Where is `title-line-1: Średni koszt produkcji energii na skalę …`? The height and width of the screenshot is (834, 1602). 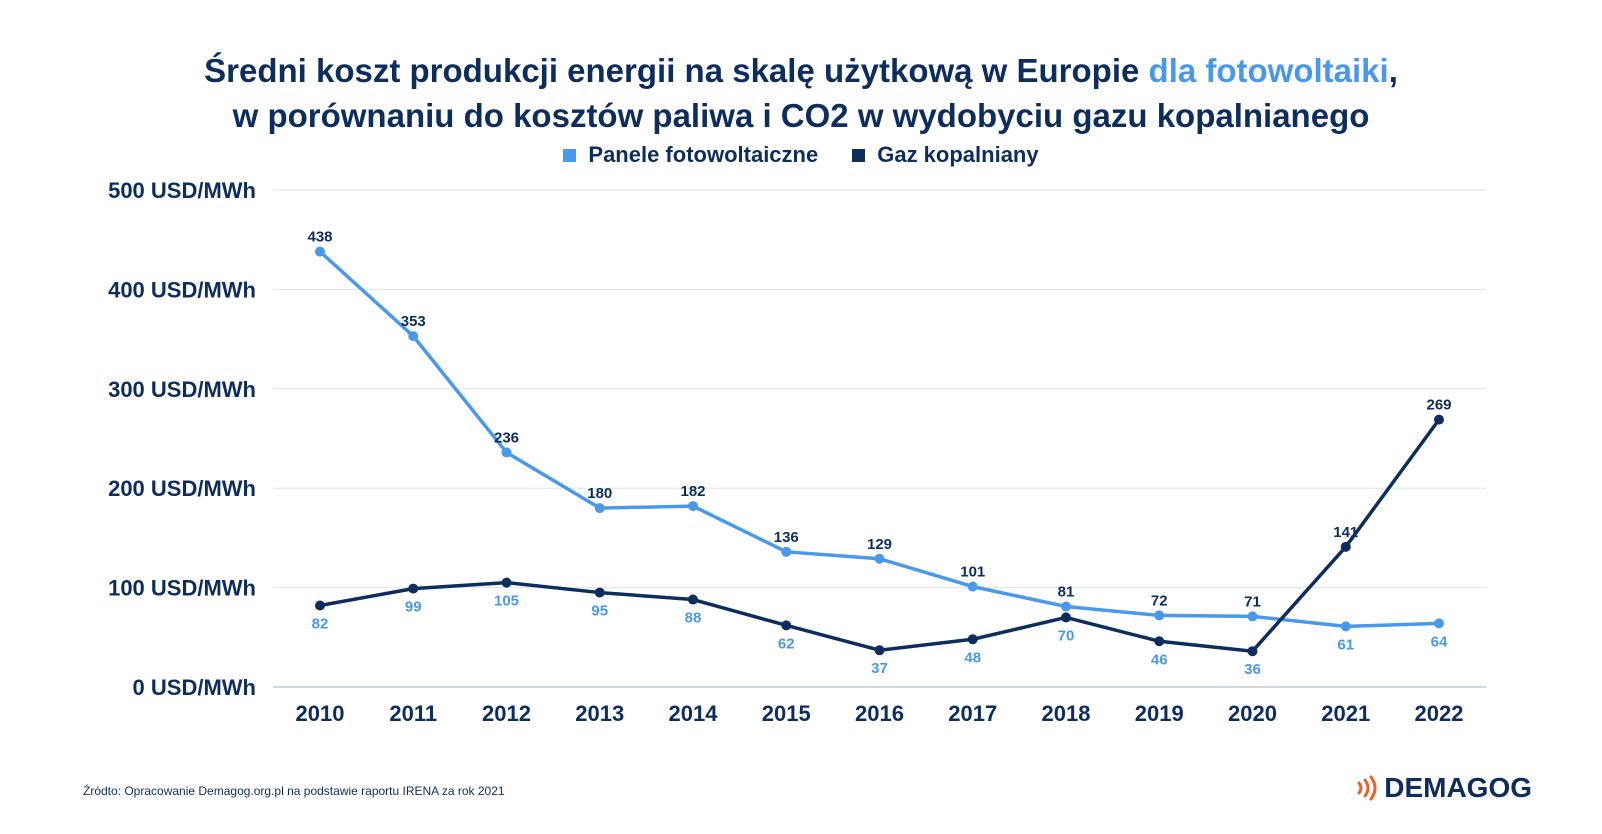 title-line-1: Średni koszt produkcji energii na skalę … is located at coordinates (801, 70).